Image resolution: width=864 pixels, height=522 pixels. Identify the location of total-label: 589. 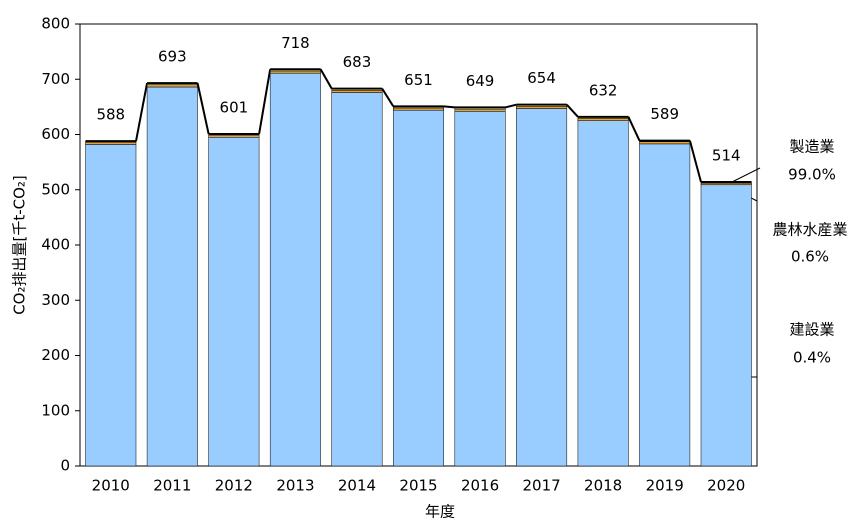
(664, 114).